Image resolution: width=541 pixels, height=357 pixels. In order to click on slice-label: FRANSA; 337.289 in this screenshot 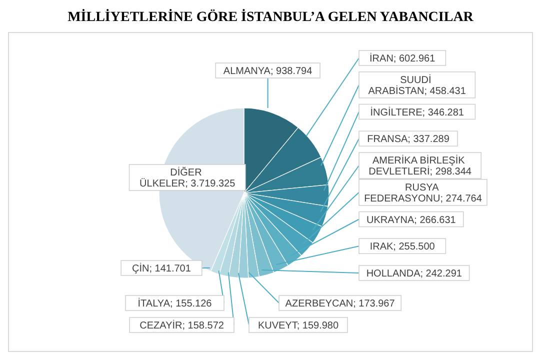, I will do `click(408, 140)`.